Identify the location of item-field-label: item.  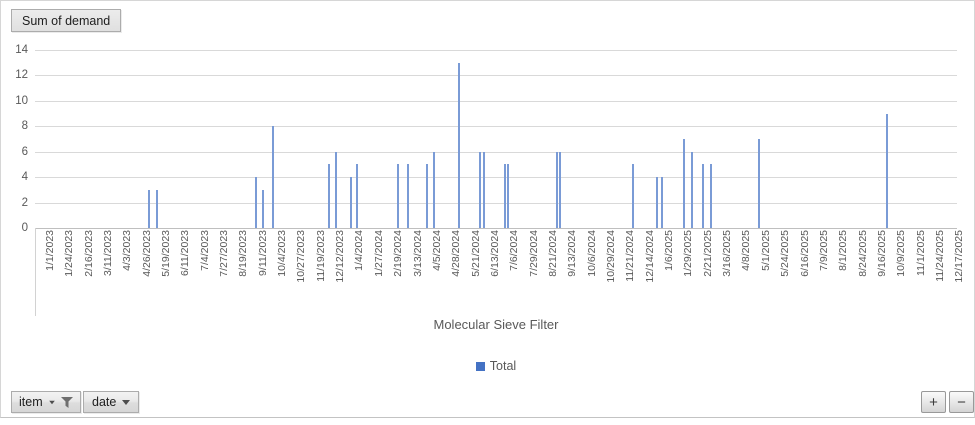
(31, 402).